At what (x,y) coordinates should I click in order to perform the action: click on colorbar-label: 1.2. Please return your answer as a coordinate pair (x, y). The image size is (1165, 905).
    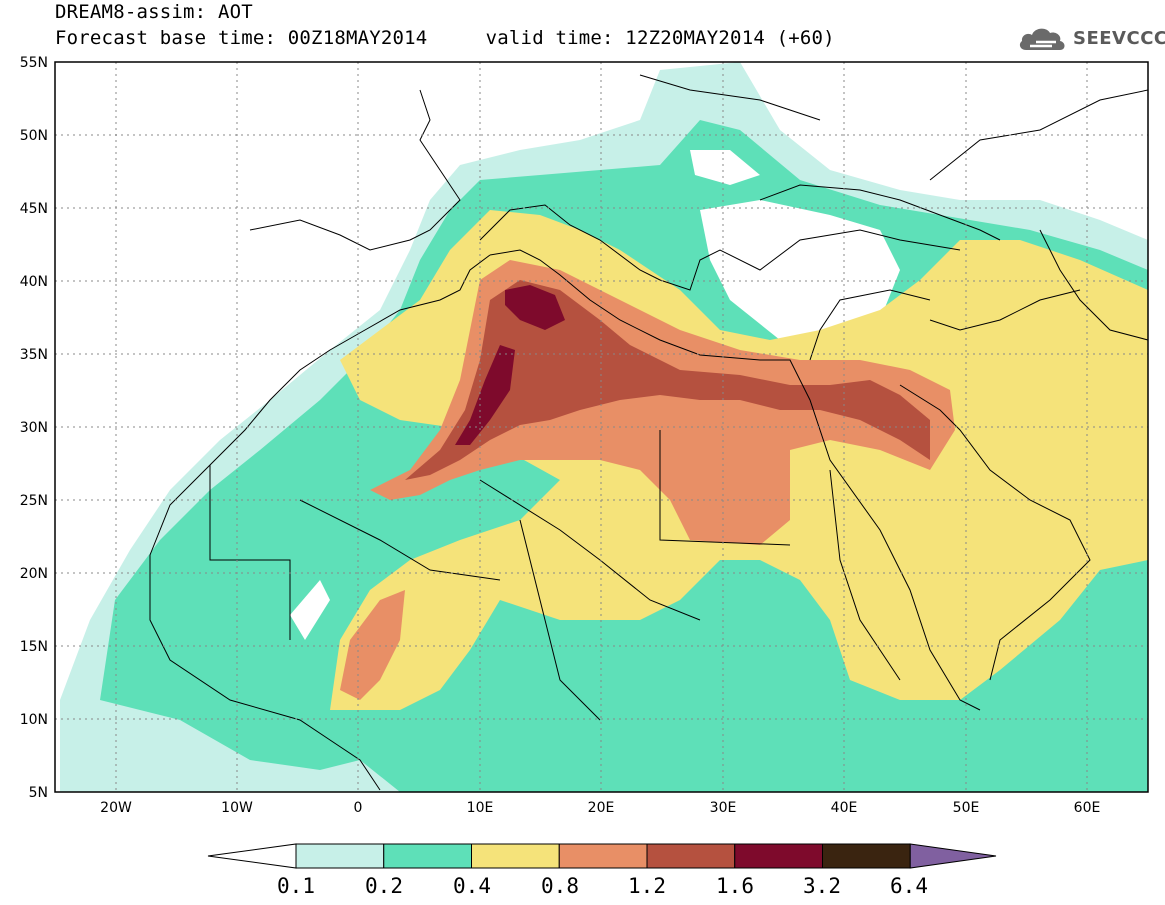
    Looking at the image, I should click on (647, 886).